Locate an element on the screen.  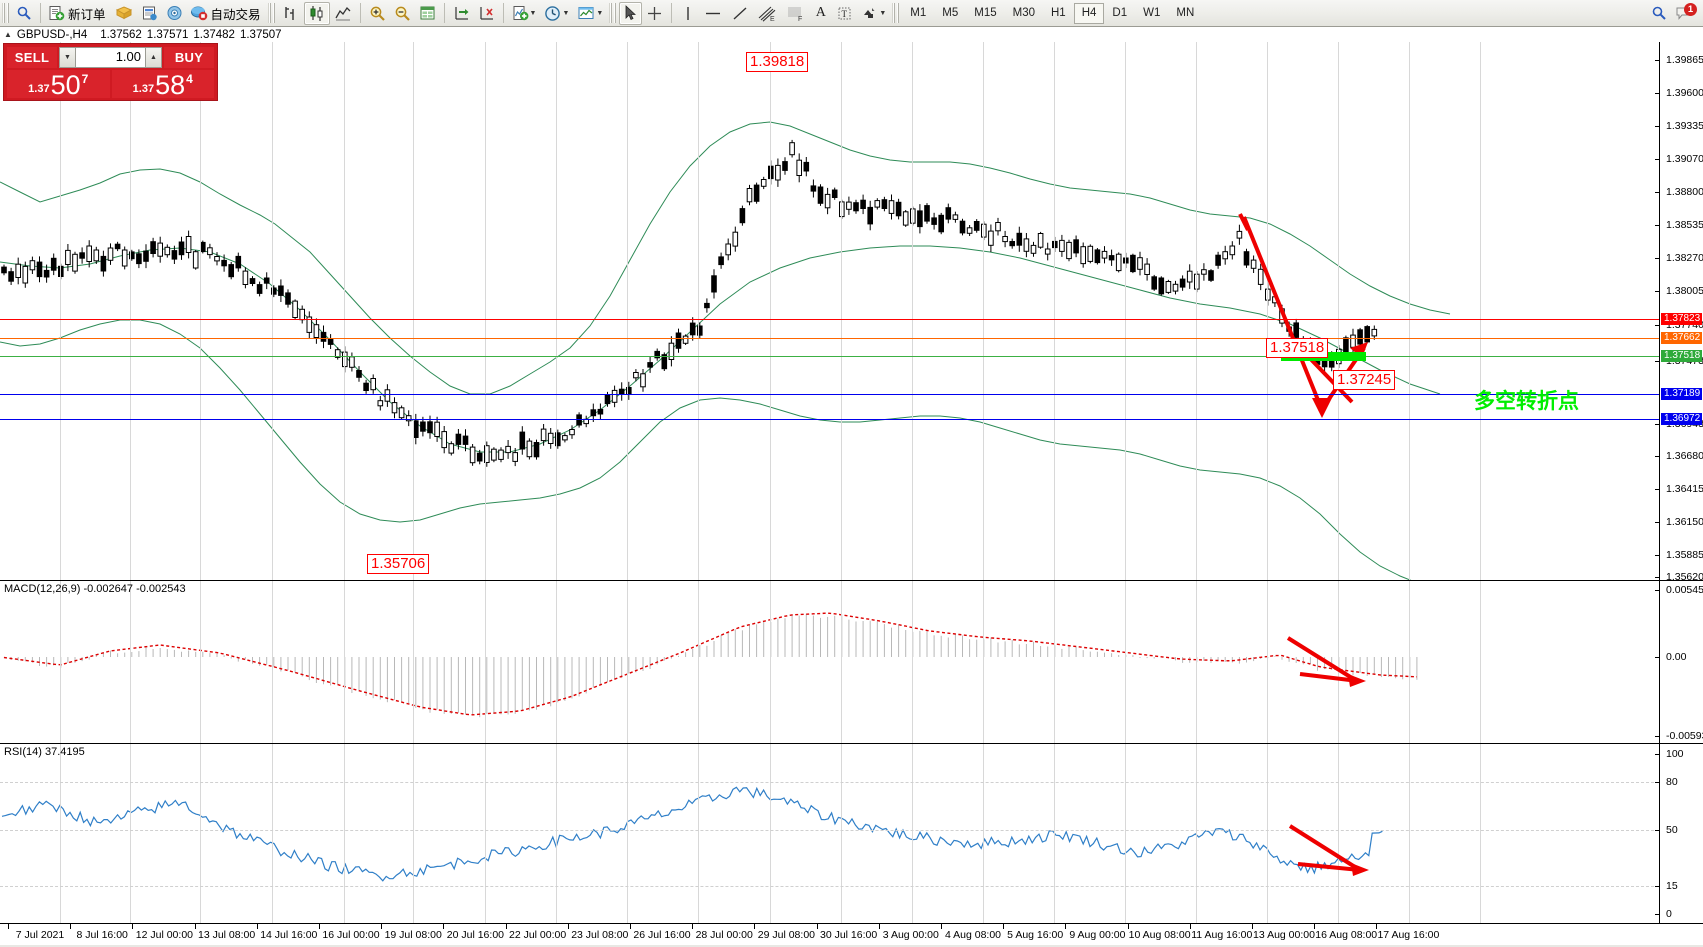
periods-icon: ▼ is located at coordinates (556, 13).